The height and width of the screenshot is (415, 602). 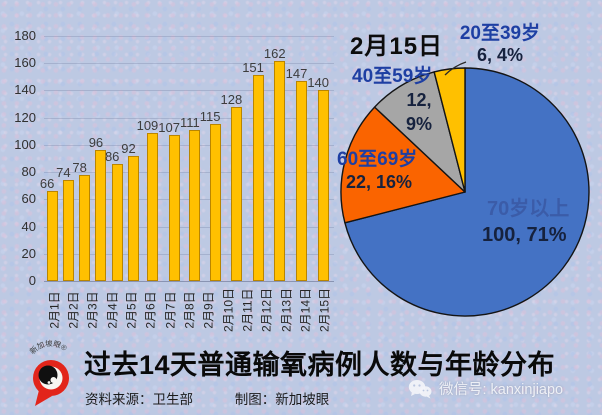 What do you see at coordinates (150, 310) in the screenshot?
I see `x-tick-label: 2月6日` at bounding box center [150, 310].